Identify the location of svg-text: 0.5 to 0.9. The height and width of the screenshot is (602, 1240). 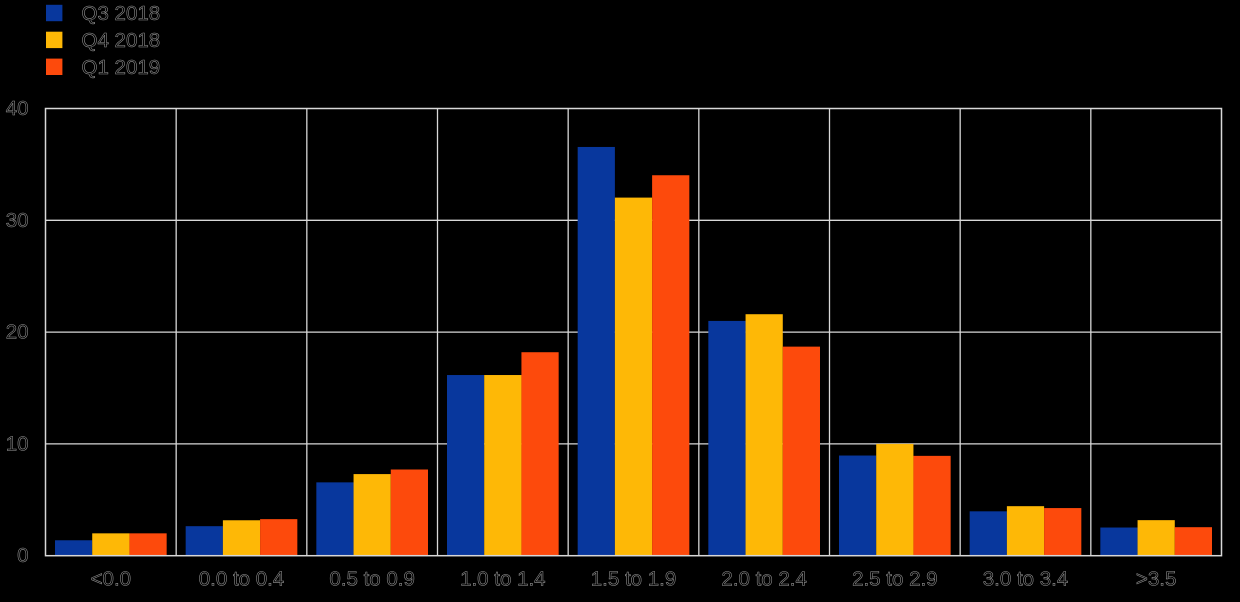
(371, 578).